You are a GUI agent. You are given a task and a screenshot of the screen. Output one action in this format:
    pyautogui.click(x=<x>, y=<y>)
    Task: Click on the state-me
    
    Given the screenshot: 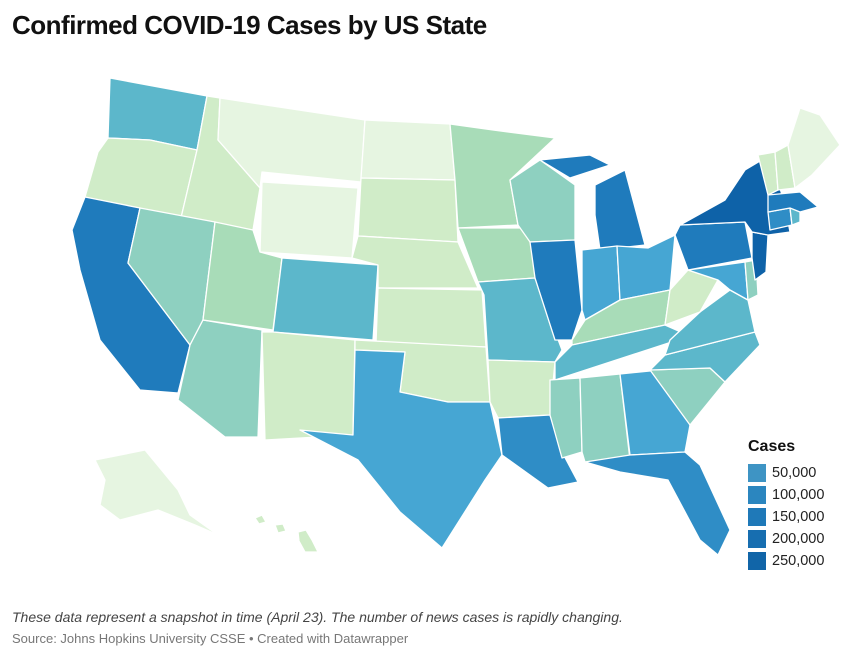 What is the action you would take?
    pyautogui.click(x=814, y=148)
    